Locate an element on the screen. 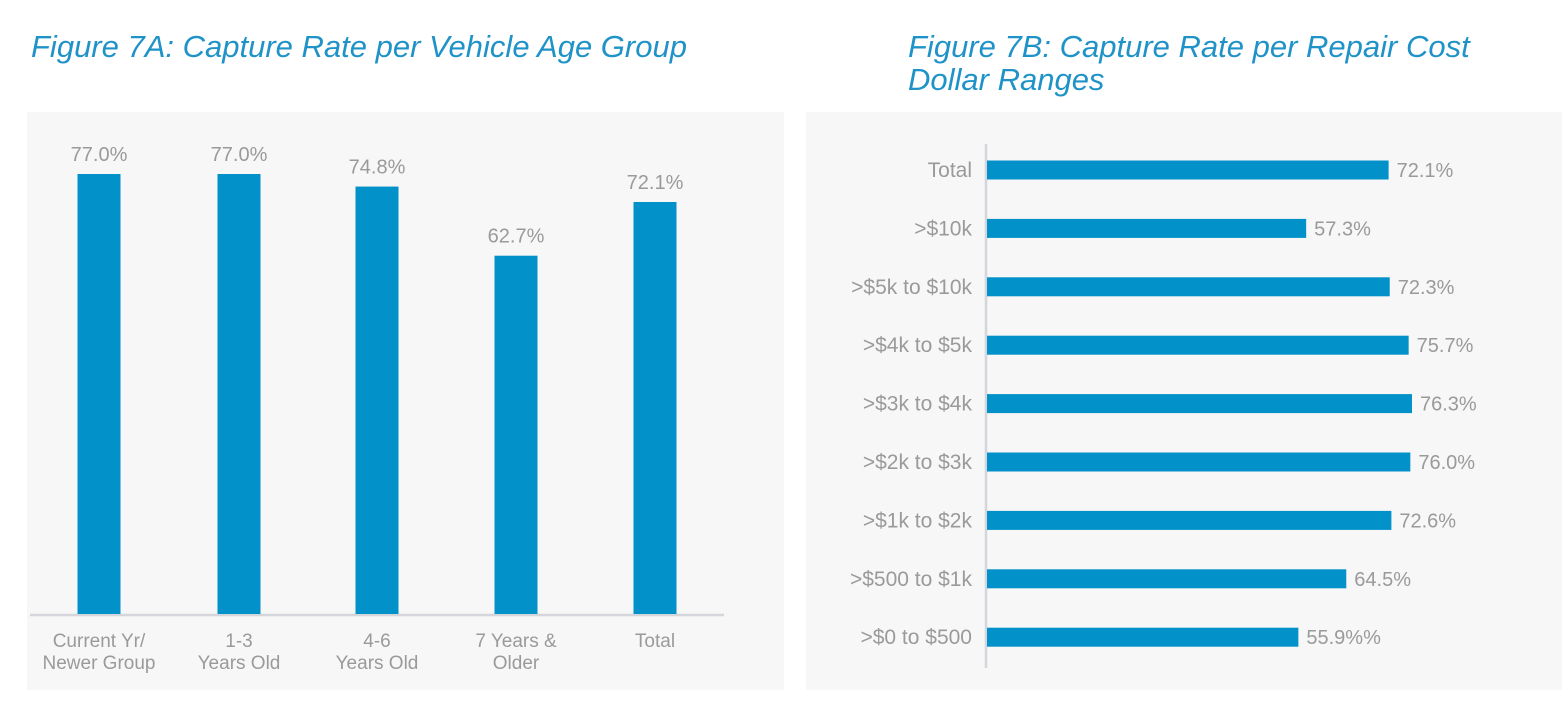 This screenshot has height=716, width=1568. y-tick-label-6: >$2k to $3k is located at coordinates (918, 462).